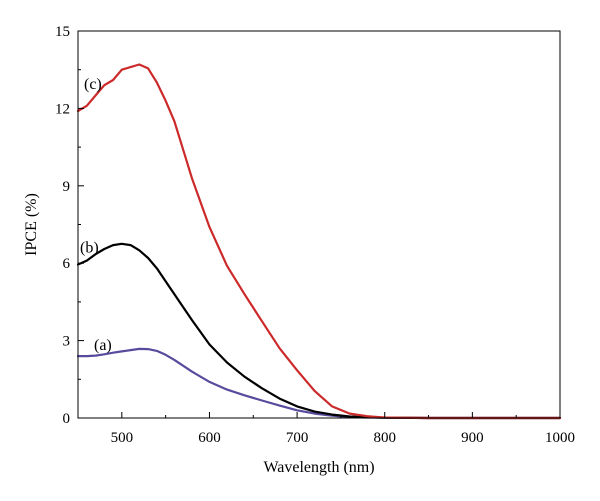 This screenshot has width=600, height=501. I want to click on y-tick-label-3: 9, so click(67, 187).